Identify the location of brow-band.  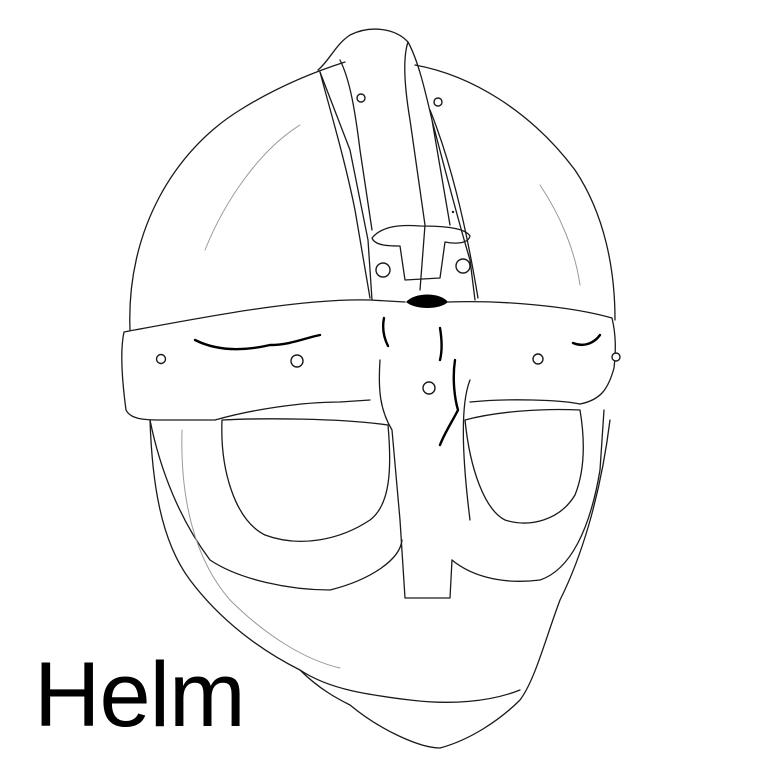
(368, 360).